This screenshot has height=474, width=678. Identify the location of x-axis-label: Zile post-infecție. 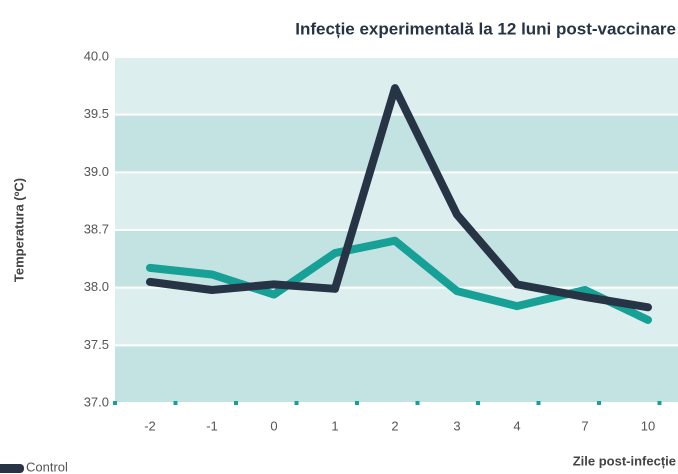
(624, 460).